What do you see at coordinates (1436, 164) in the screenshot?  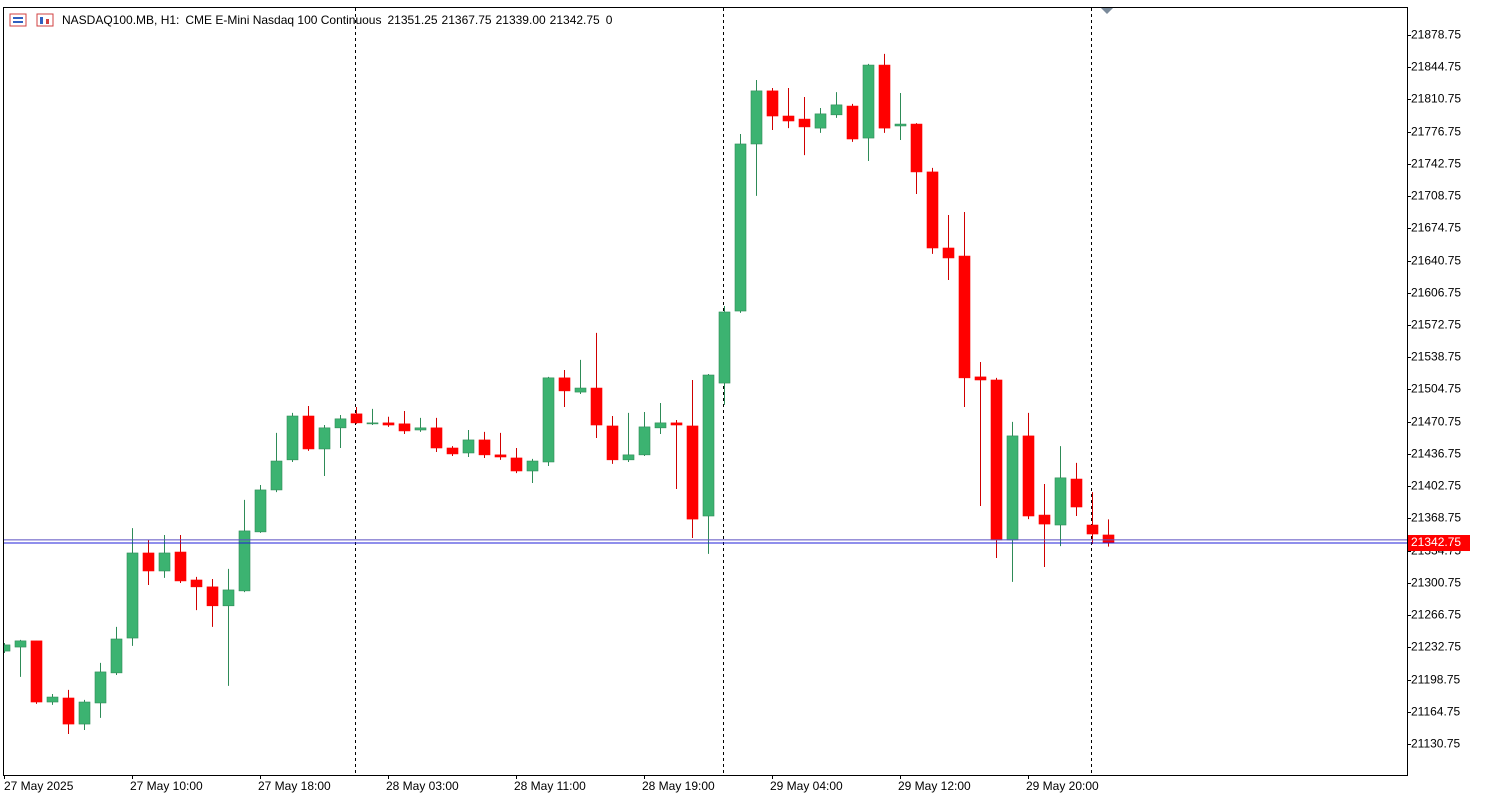 I see `y-tick-label: 21742.75` at bounding box center [1436, 164].